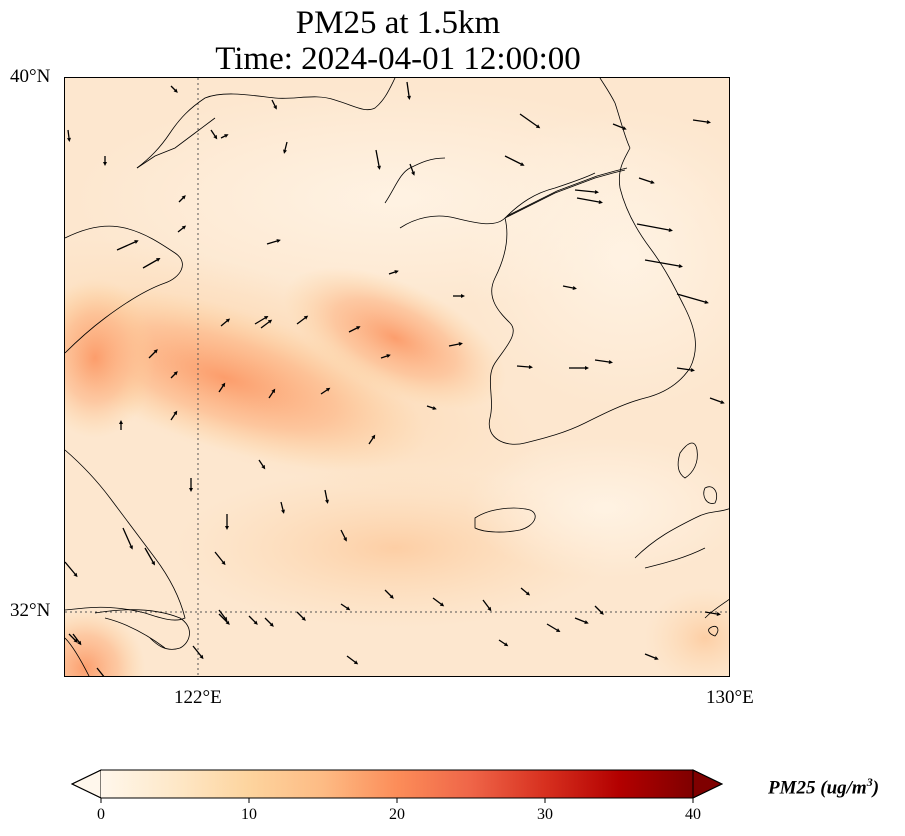 This screenshot has width=905, height=836. Describe the element at coordinates (198, 697) in the screenshot. I see `lon-label-122e: 122°E` at that location.